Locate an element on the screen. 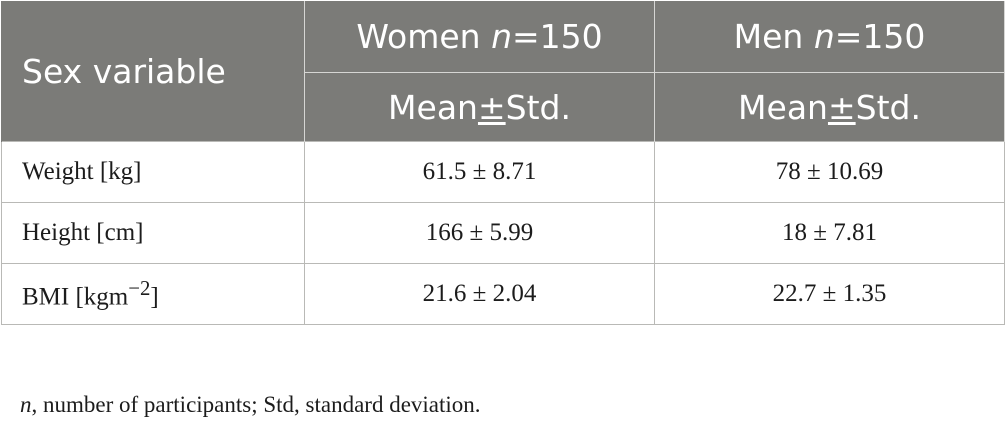  table-row-bmi: BMI [kgm−2] 21.6 ± 2.04 22.7 ± 1.35 is located at coordinates (503, 294).